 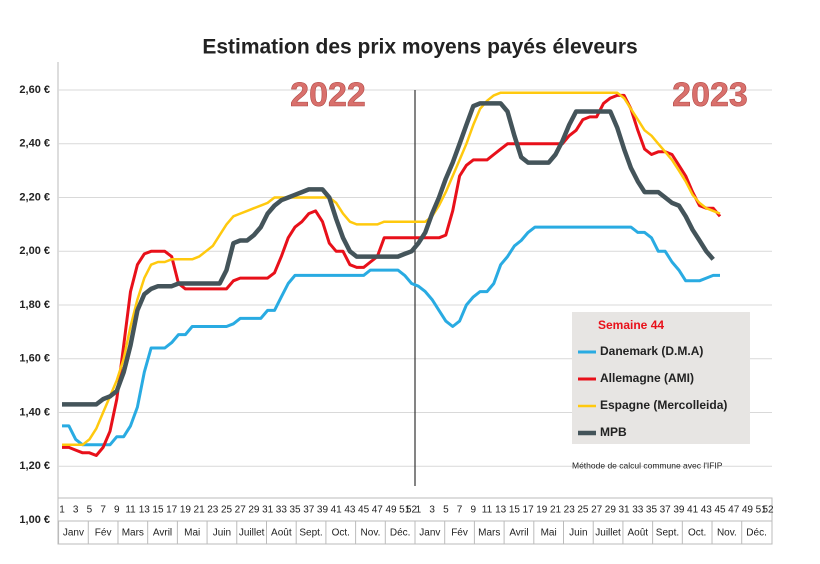 What do you see at coordinates (631, 325) in the screenshot?
I see `legend-title: Semaine 44` at bounding box center [631, 325].